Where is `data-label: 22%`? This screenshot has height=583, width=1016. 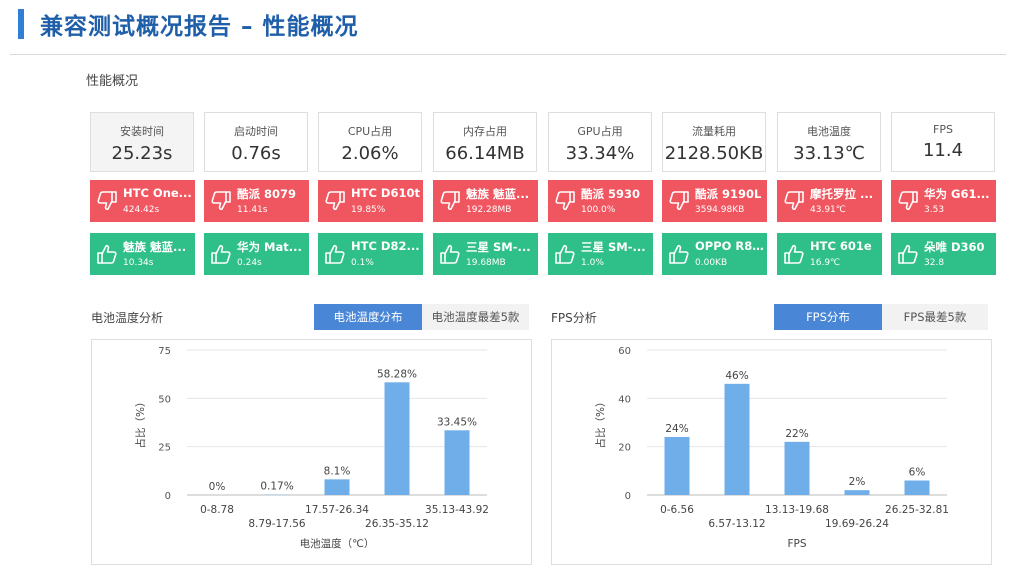
data-label: 22% is located at coordinates (796, 434).